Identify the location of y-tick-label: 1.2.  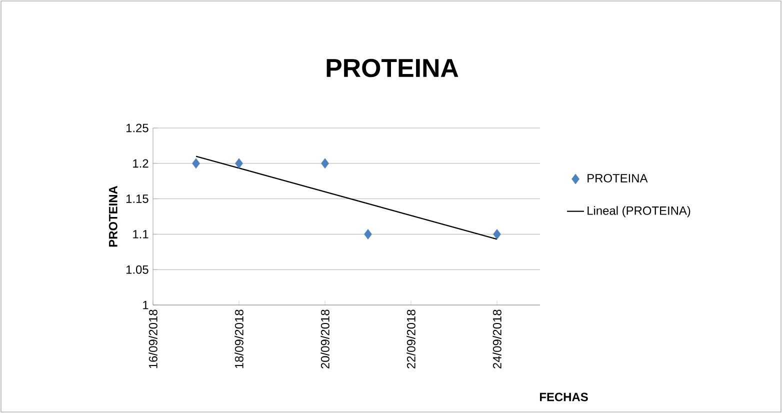
(140, 163).